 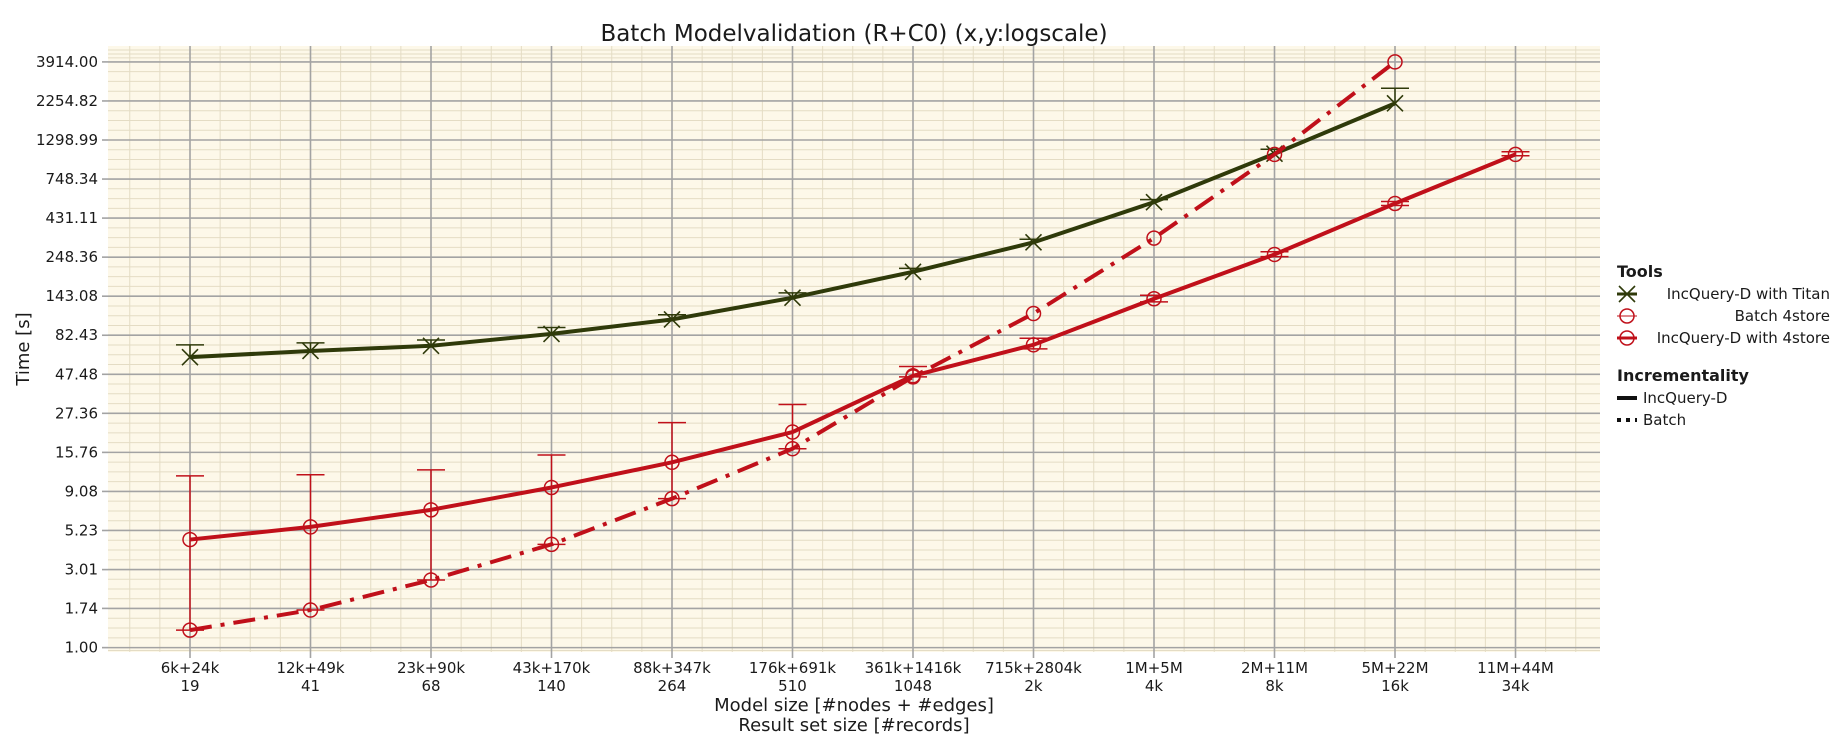 What do you see at coordinates (1516, 686) in the screenshot?
I see `x-tick-label-secondary: 34k` at bounding box center [1516, 686].